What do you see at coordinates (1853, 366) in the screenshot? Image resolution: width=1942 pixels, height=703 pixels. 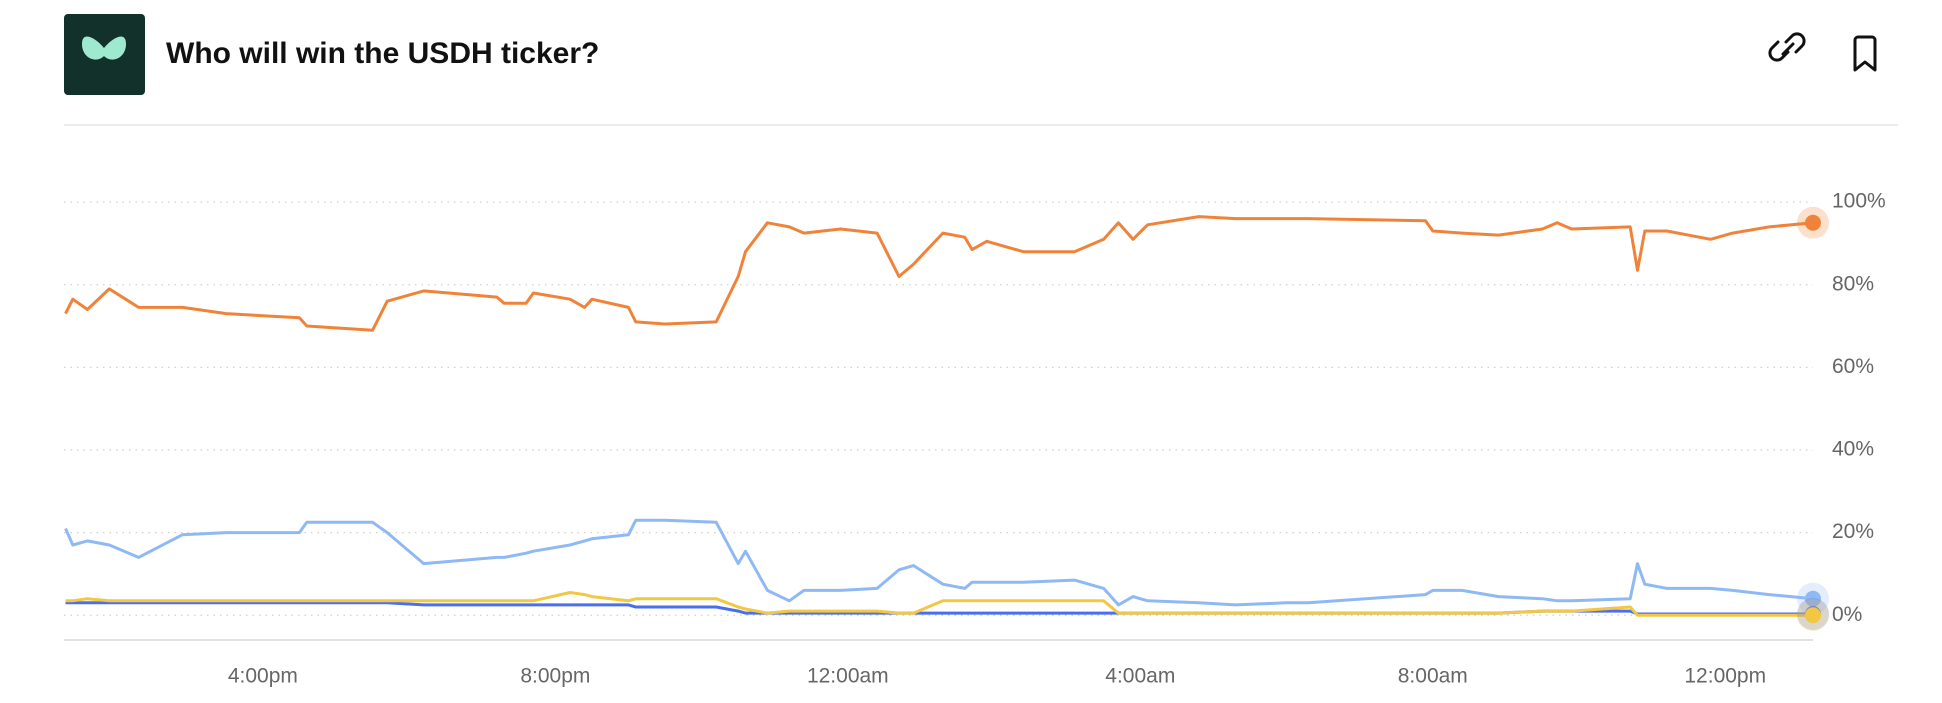 I see `y-tick-label: 60%` at bounding box center [1853, 366].